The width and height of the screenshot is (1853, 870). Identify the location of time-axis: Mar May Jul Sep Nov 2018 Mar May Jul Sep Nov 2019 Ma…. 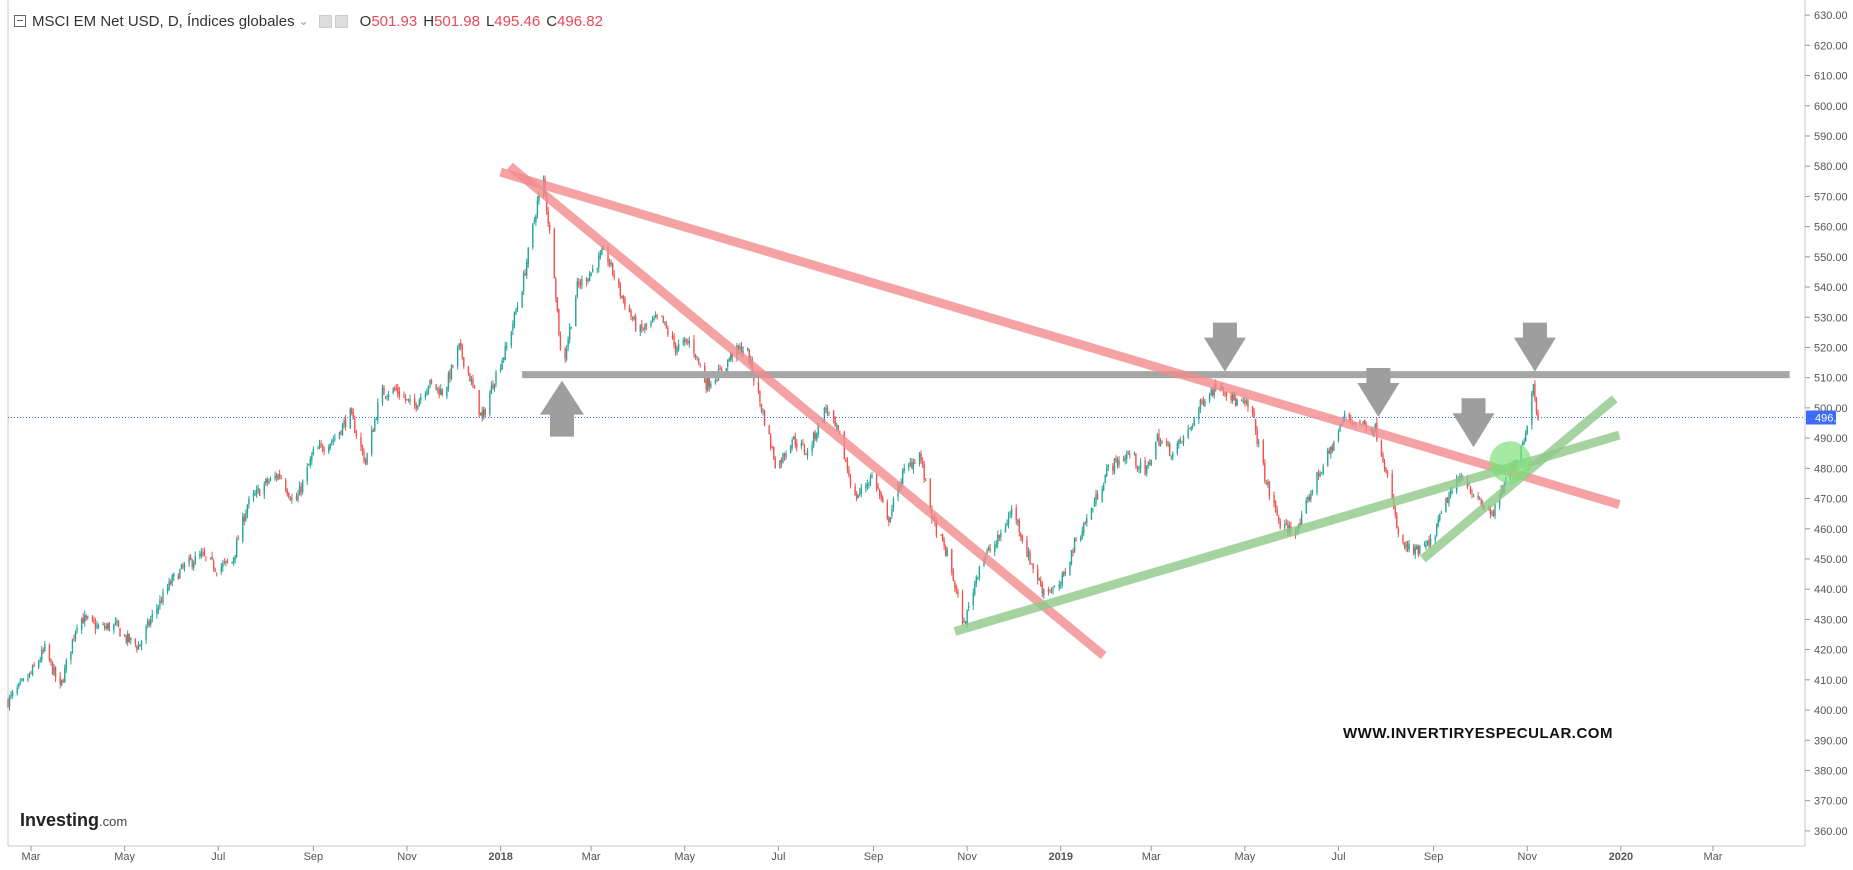
(872, 854).